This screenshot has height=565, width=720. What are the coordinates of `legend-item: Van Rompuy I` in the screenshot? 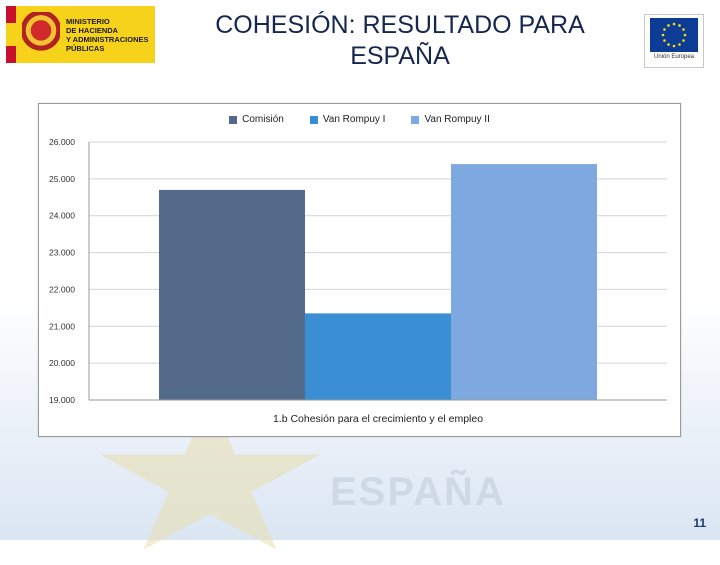 It's located at (347, 119).